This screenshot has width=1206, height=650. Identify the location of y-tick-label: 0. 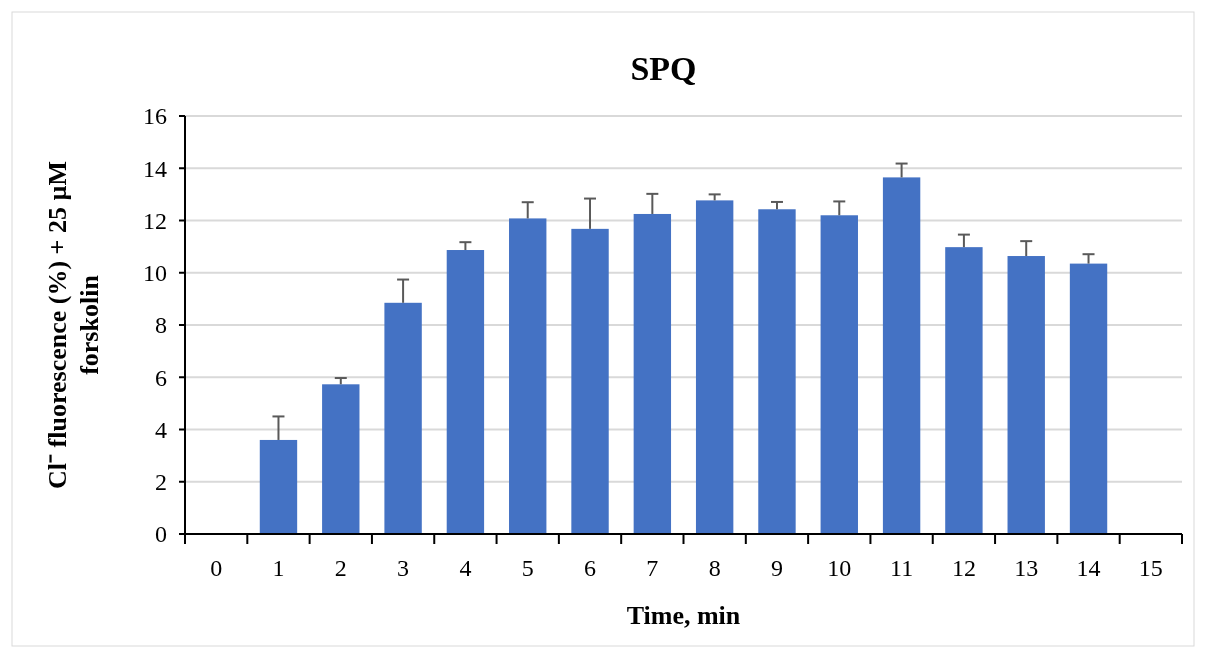
(161, 534).